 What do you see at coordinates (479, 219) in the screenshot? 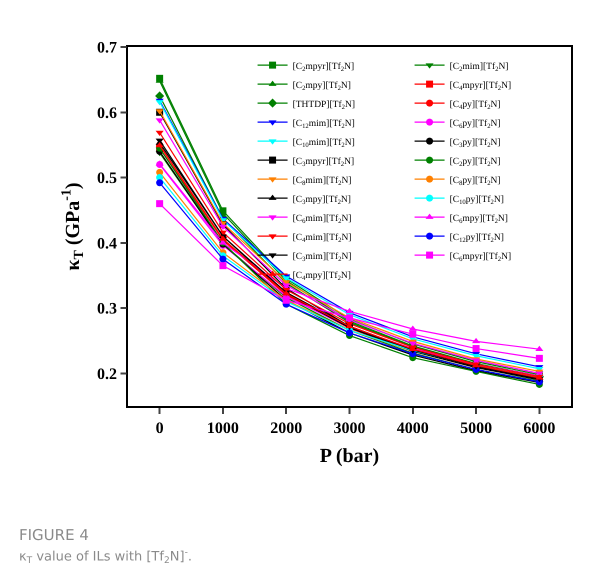
I see `legend-label: [C$_{6}$mpy][Tf$_{2}$N]` at bounding box center [479, 219].